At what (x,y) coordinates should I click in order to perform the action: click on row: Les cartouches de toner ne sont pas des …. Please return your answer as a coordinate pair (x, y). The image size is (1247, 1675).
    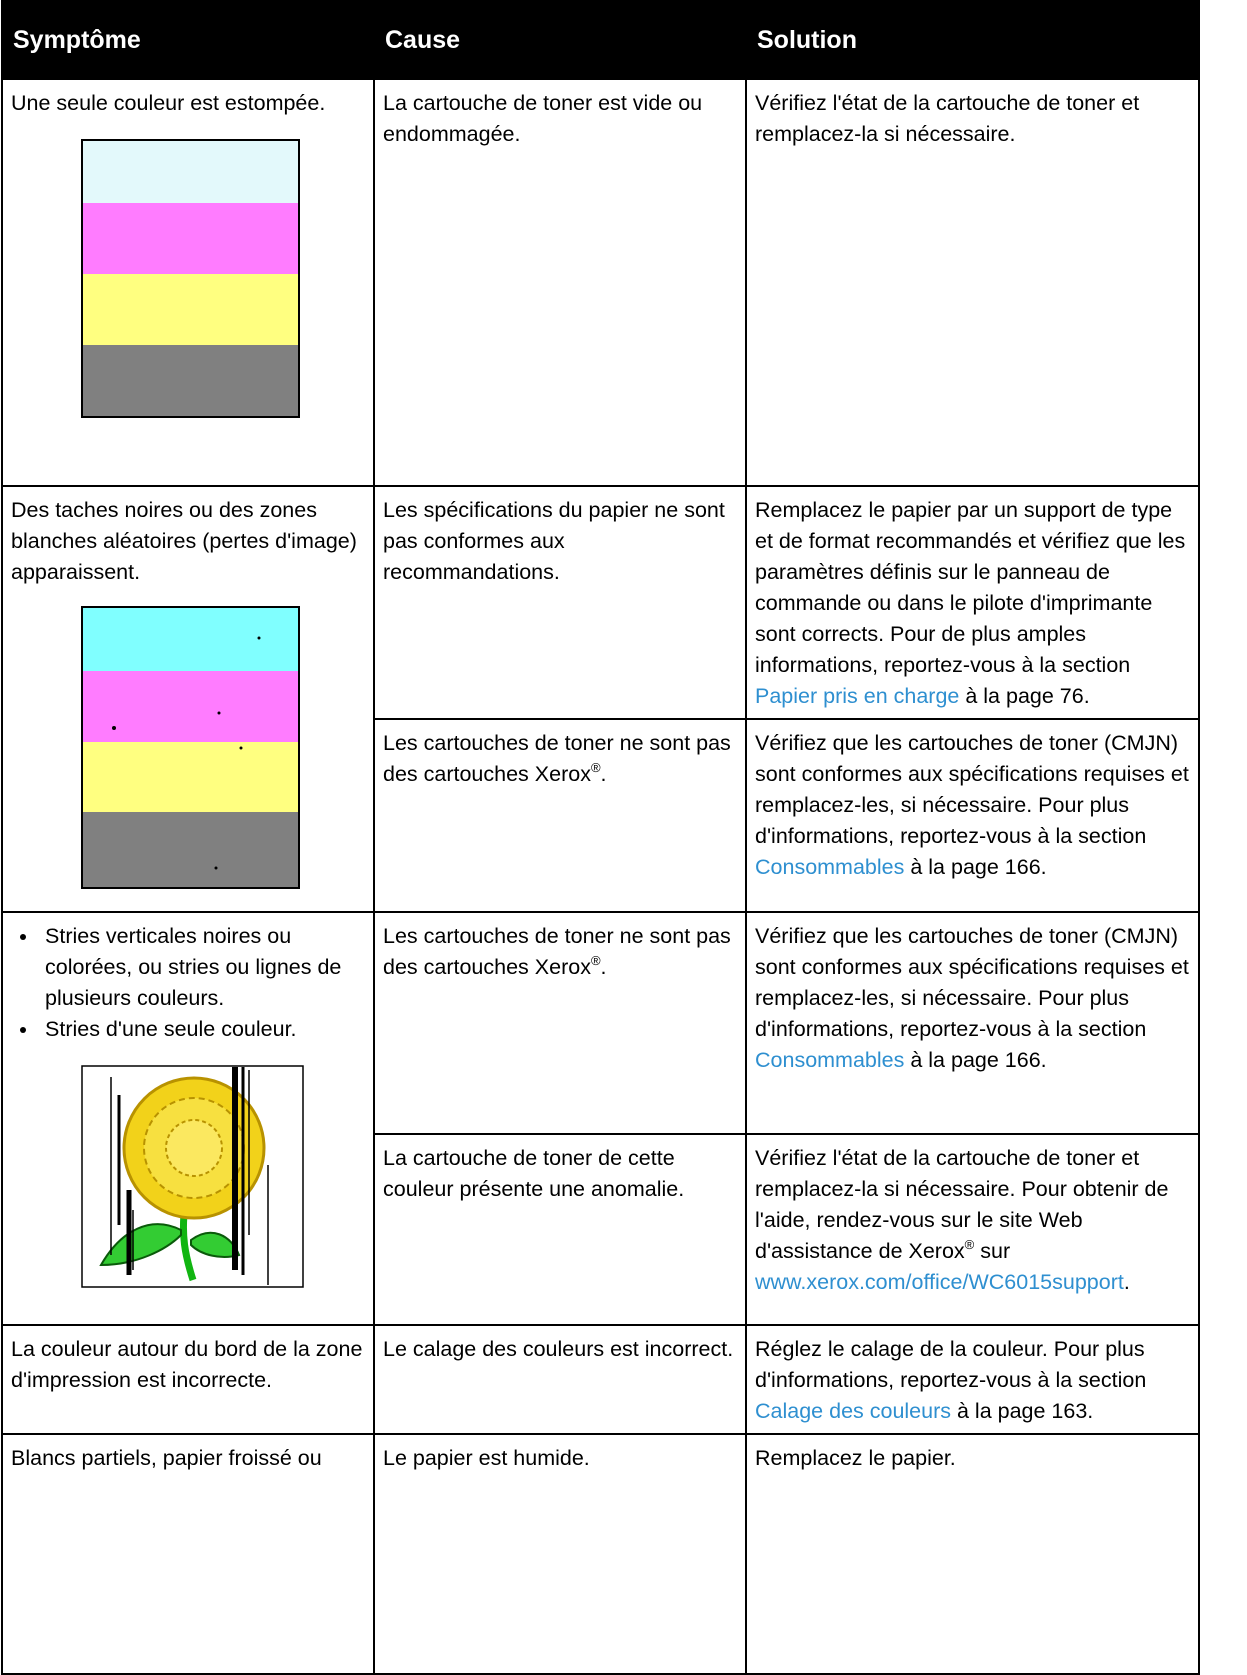
    Looking at the image, I should click on (601, 815).